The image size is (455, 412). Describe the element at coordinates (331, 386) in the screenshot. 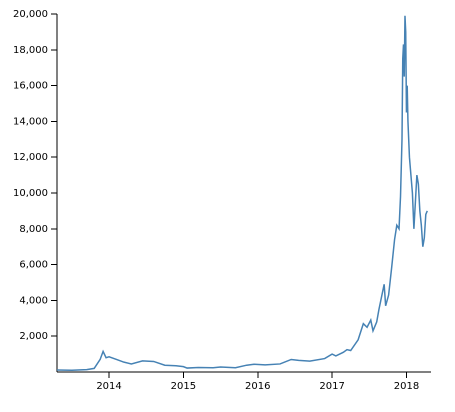

I see `x-tick-label: 2017` at that location.